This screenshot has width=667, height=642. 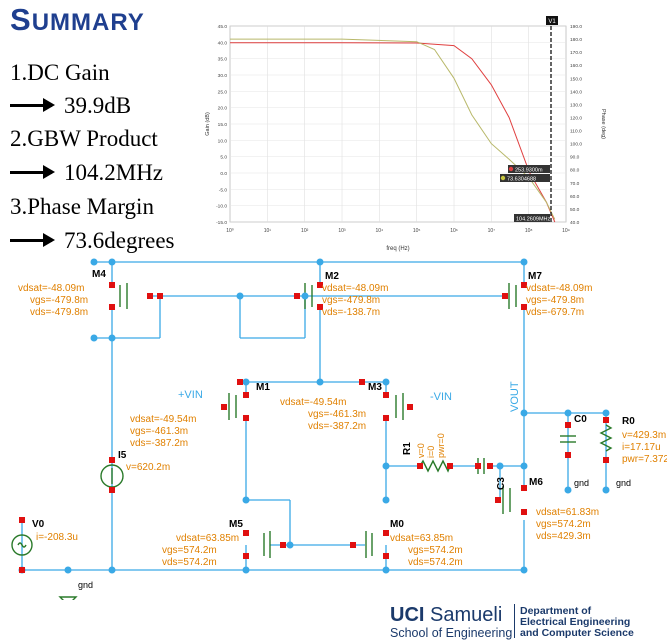 What do you see at coordinates (313, 402) in the screenshot?
I see `m3-vdsat: vdsat=-49.54m` at bounding box center [313, 402].